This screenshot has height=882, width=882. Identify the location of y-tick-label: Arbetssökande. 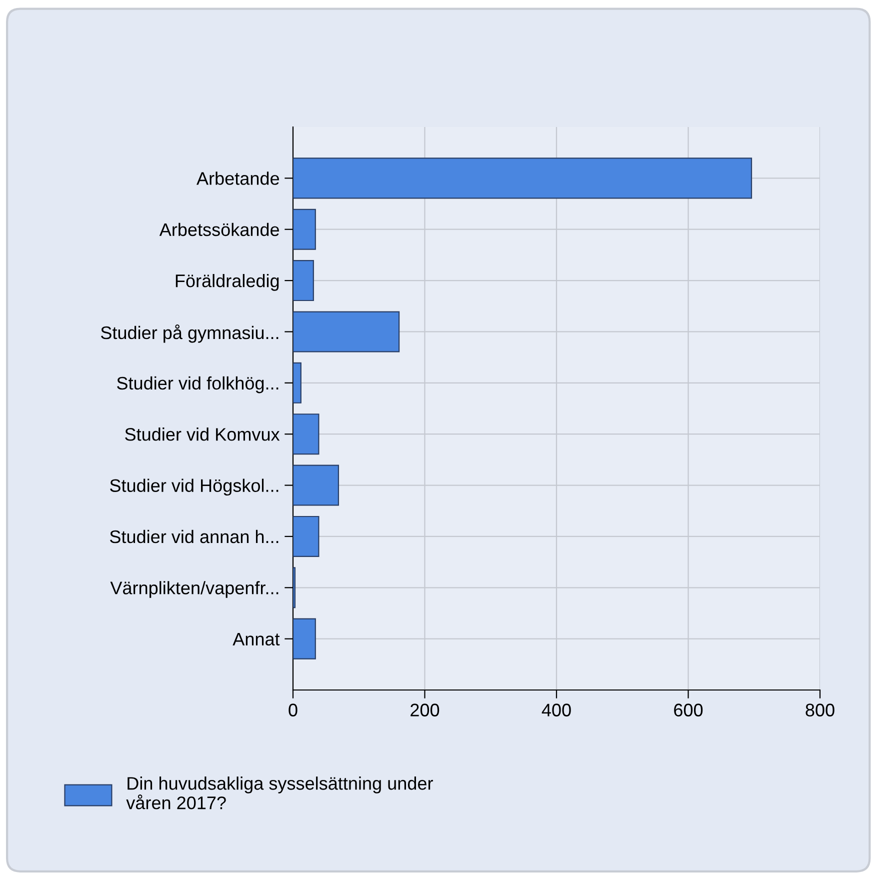
(219, 229).